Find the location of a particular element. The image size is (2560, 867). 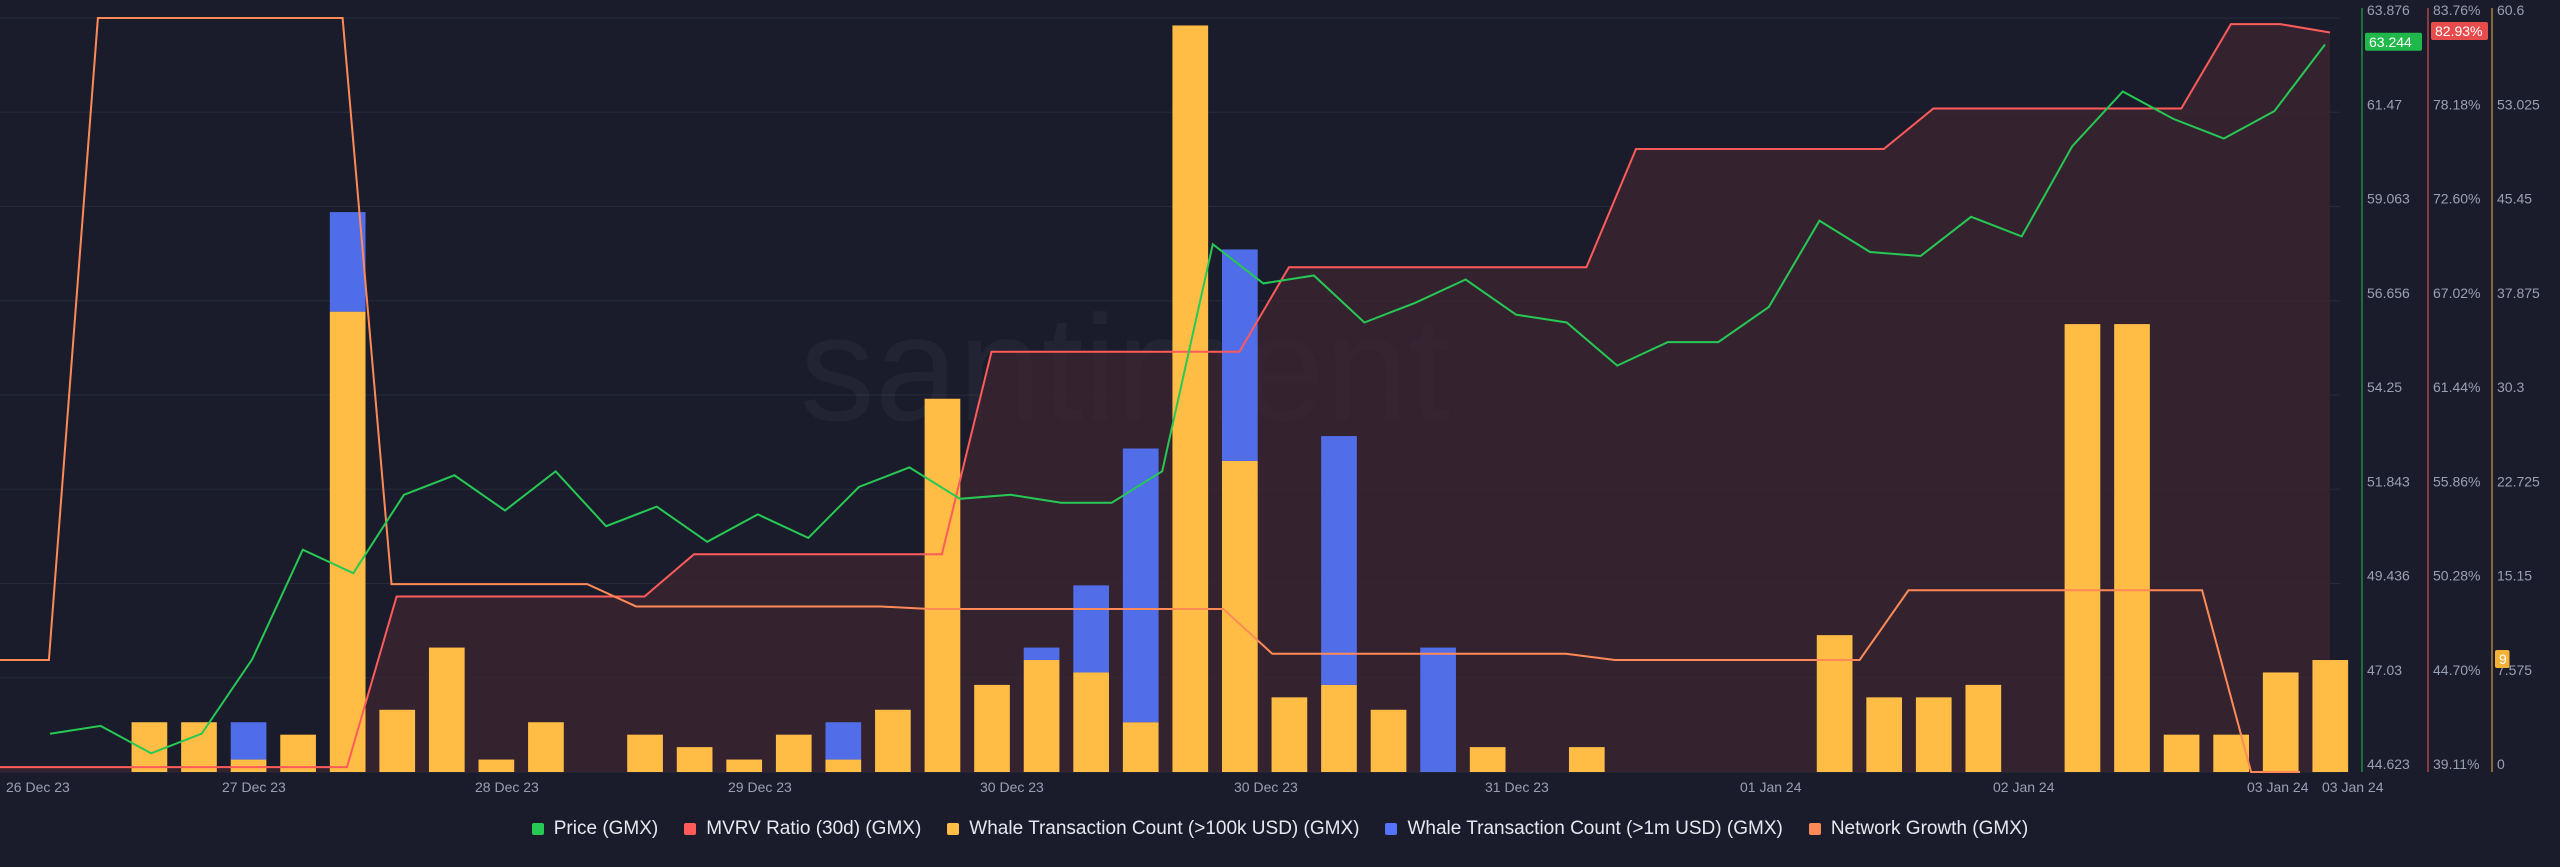

legend-label: Network Growth (GMX) is located at coordinates (1929, 828).